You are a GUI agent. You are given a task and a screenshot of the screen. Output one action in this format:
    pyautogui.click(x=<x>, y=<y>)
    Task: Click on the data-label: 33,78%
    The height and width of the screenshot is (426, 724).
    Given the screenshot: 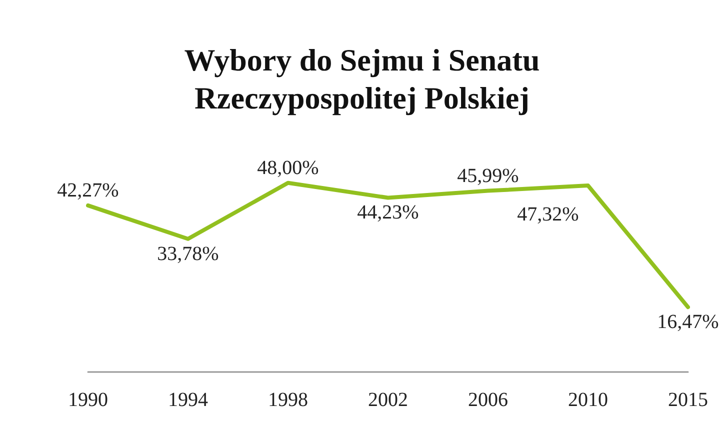 What is the action you would take?
    pyautogui.click(x=188, y=253)
    